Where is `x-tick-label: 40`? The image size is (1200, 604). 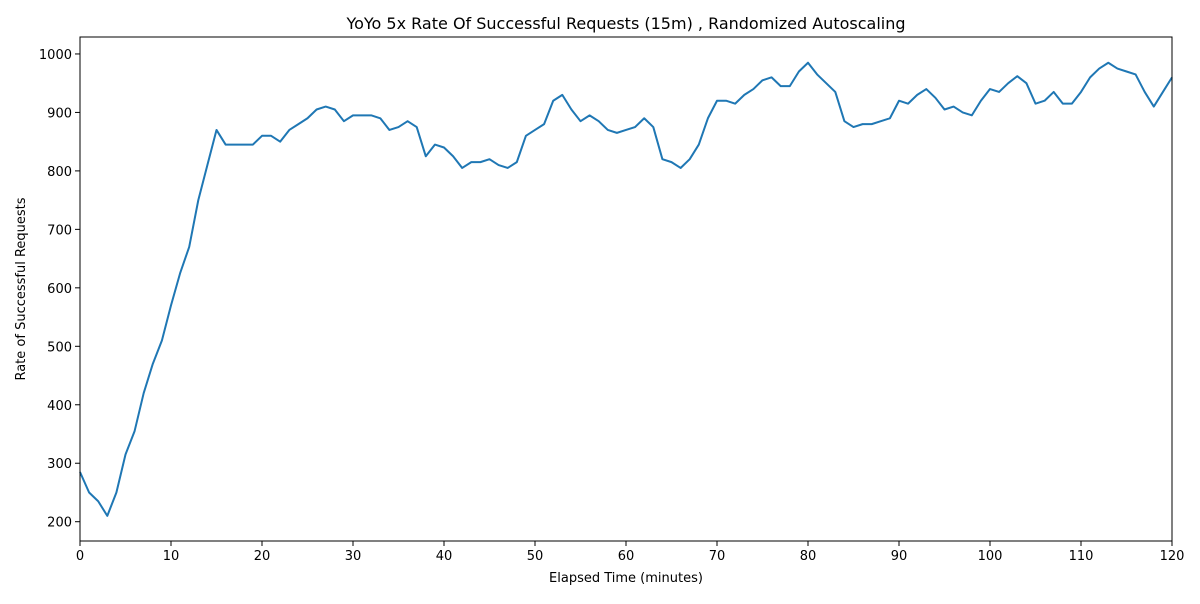 x-tick-label: 40 is located at coordinates (444, 556).